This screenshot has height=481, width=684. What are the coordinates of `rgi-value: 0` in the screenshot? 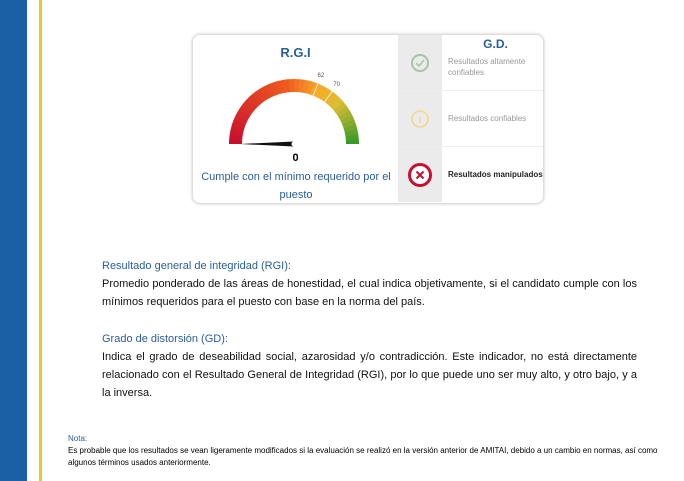 It's located at (295, 158).